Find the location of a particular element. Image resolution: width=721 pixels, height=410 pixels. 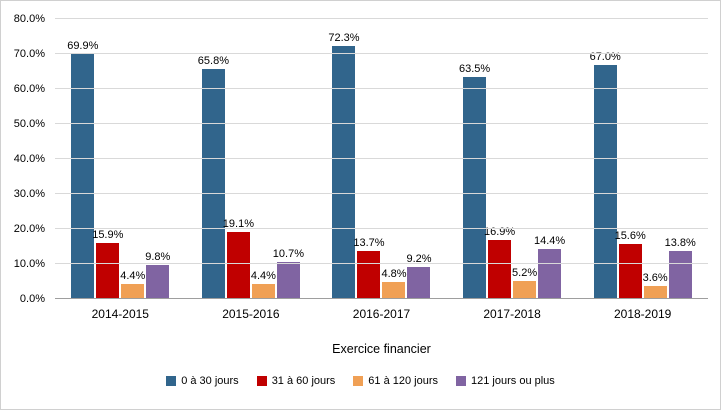

y-tick-label: 30.0% is located at coordinates (29, 194).